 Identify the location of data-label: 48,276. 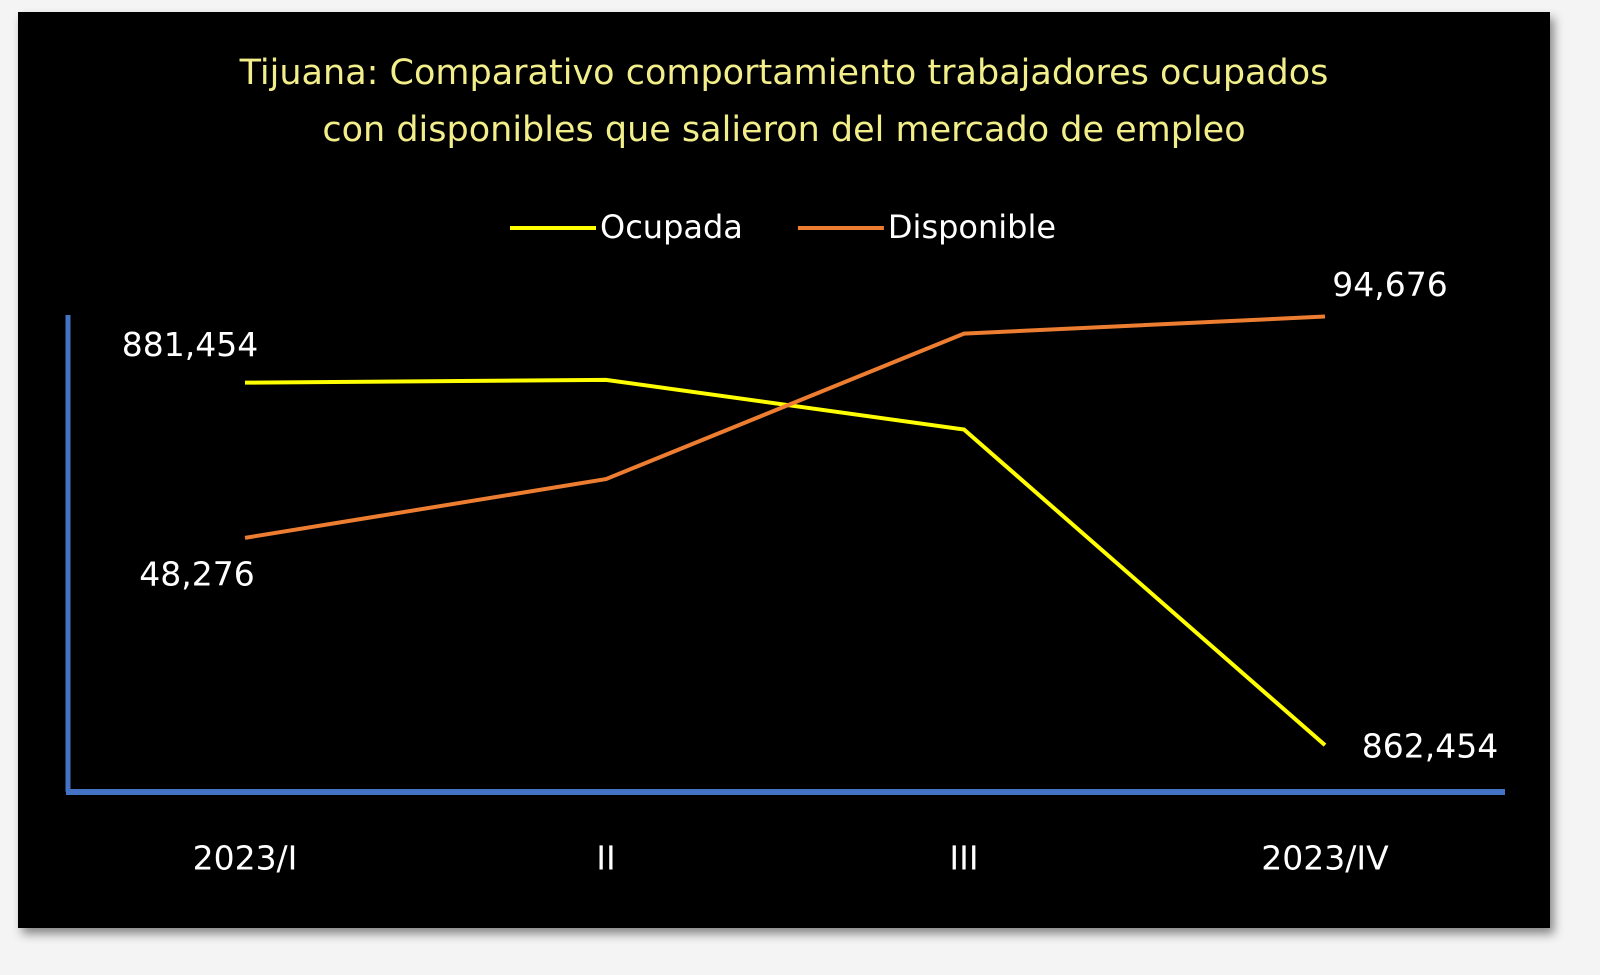
(196, 573).